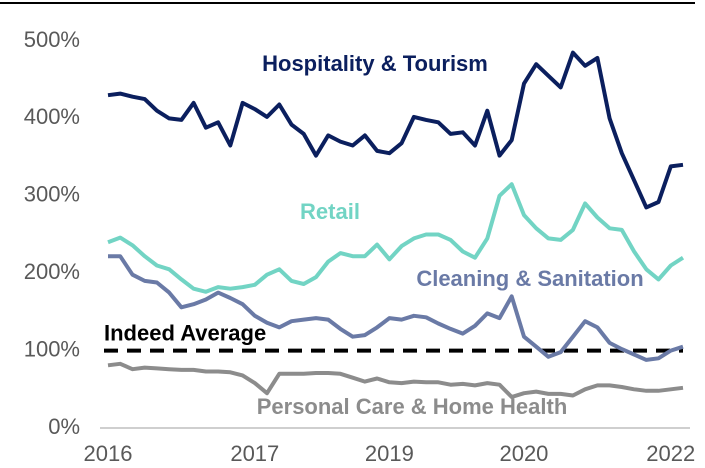  What do you see at coordinates (529, 278) in the screenshot?
I see `series-label: Cleaning & Sanitation` at bounding box center [529, 278].